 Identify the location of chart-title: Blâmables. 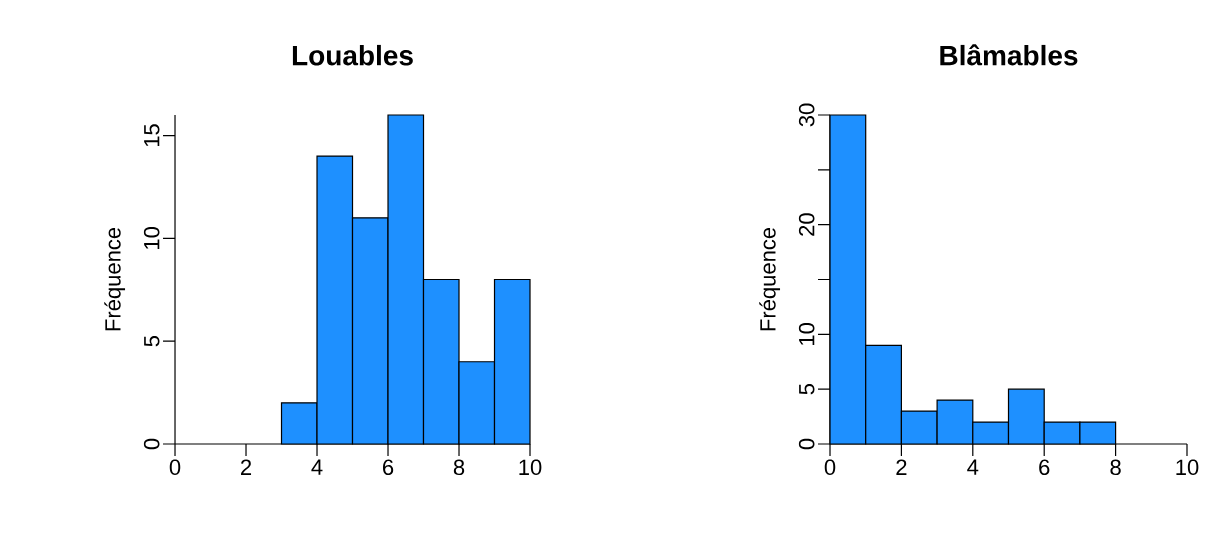
(1009, 55).